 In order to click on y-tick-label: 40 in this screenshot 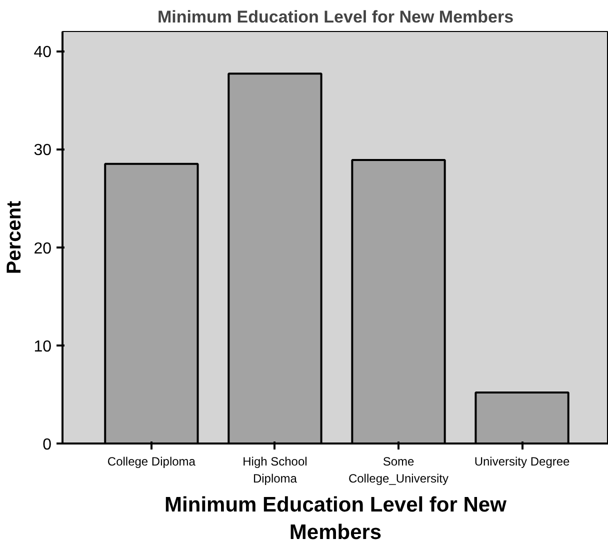, I will do `click(43, 53)`.